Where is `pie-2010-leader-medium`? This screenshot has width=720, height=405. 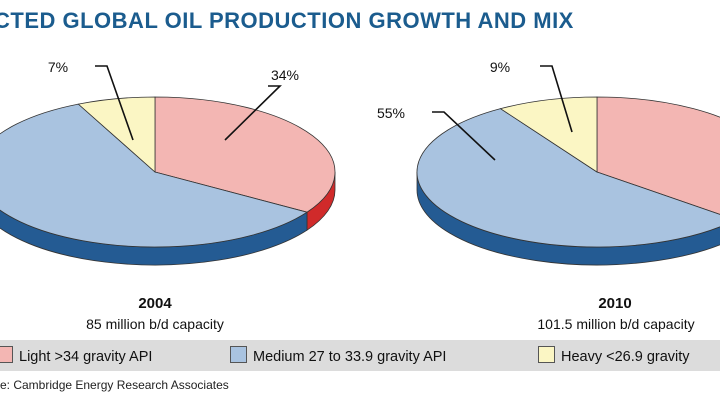 pie-2010-leader-medium is located at coordinates (464, 136).